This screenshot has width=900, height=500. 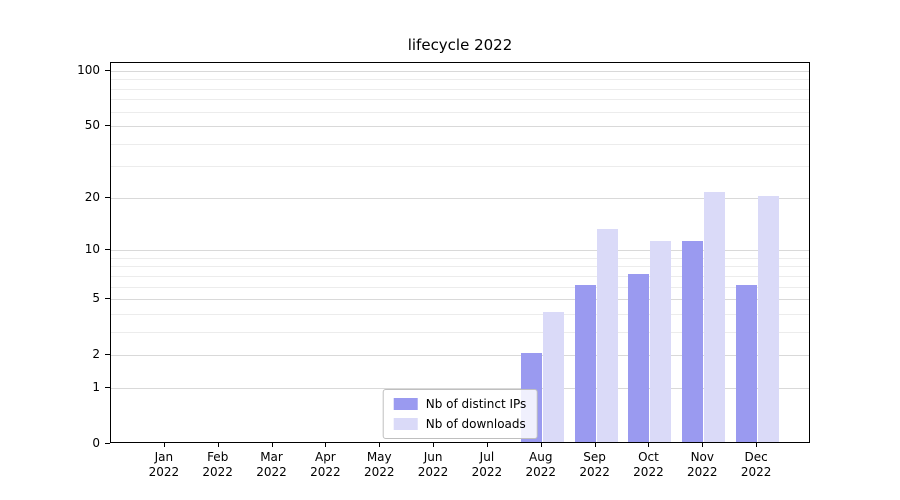 I want to click on x-tick-label: Feb 2022, so click(x=218, y=465).